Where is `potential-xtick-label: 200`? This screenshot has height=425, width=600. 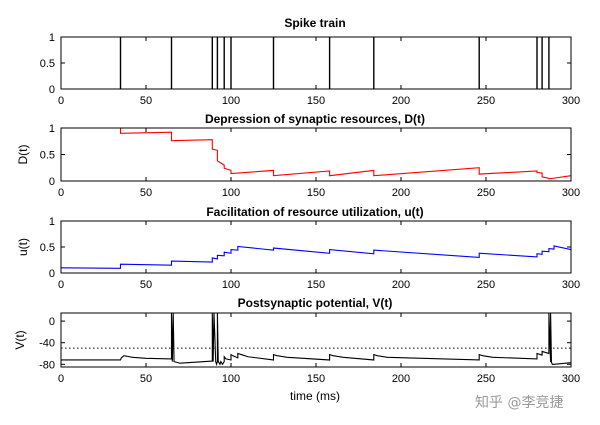 potential-xtick-label: 200 is located at coordinates (401, 379).